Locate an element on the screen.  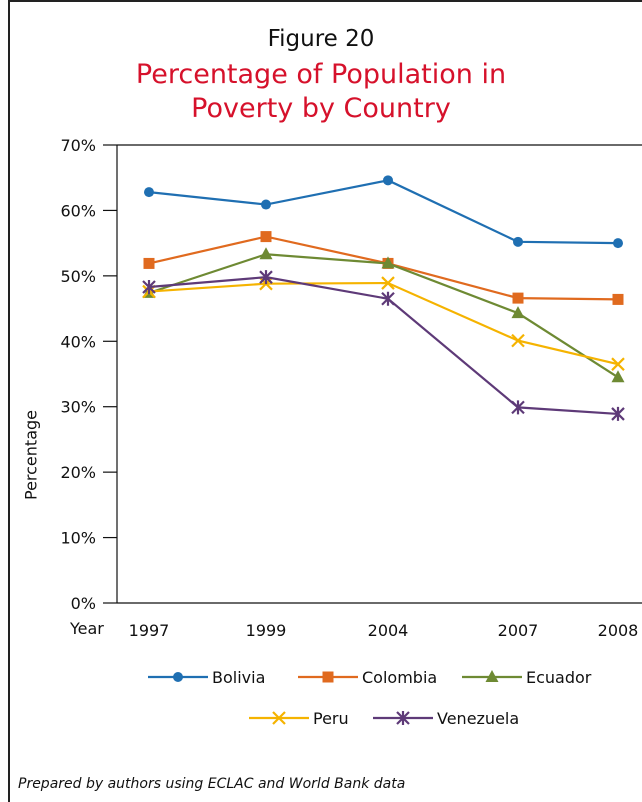
x-tick-label: 1997 is located at coordinates (149, 630).